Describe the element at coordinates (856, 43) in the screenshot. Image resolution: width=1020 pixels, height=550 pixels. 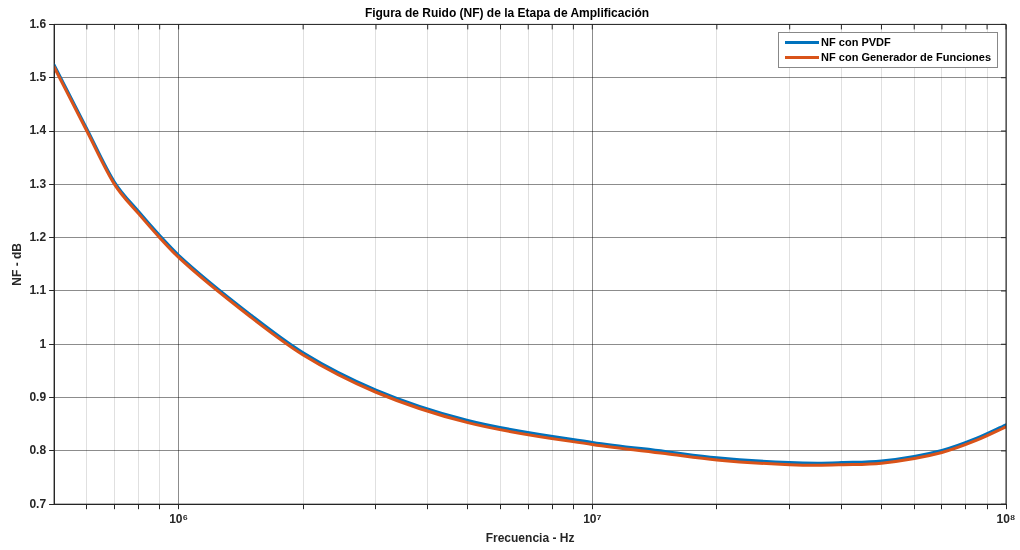
I see `legend-label: NF con PVDF` at that location.